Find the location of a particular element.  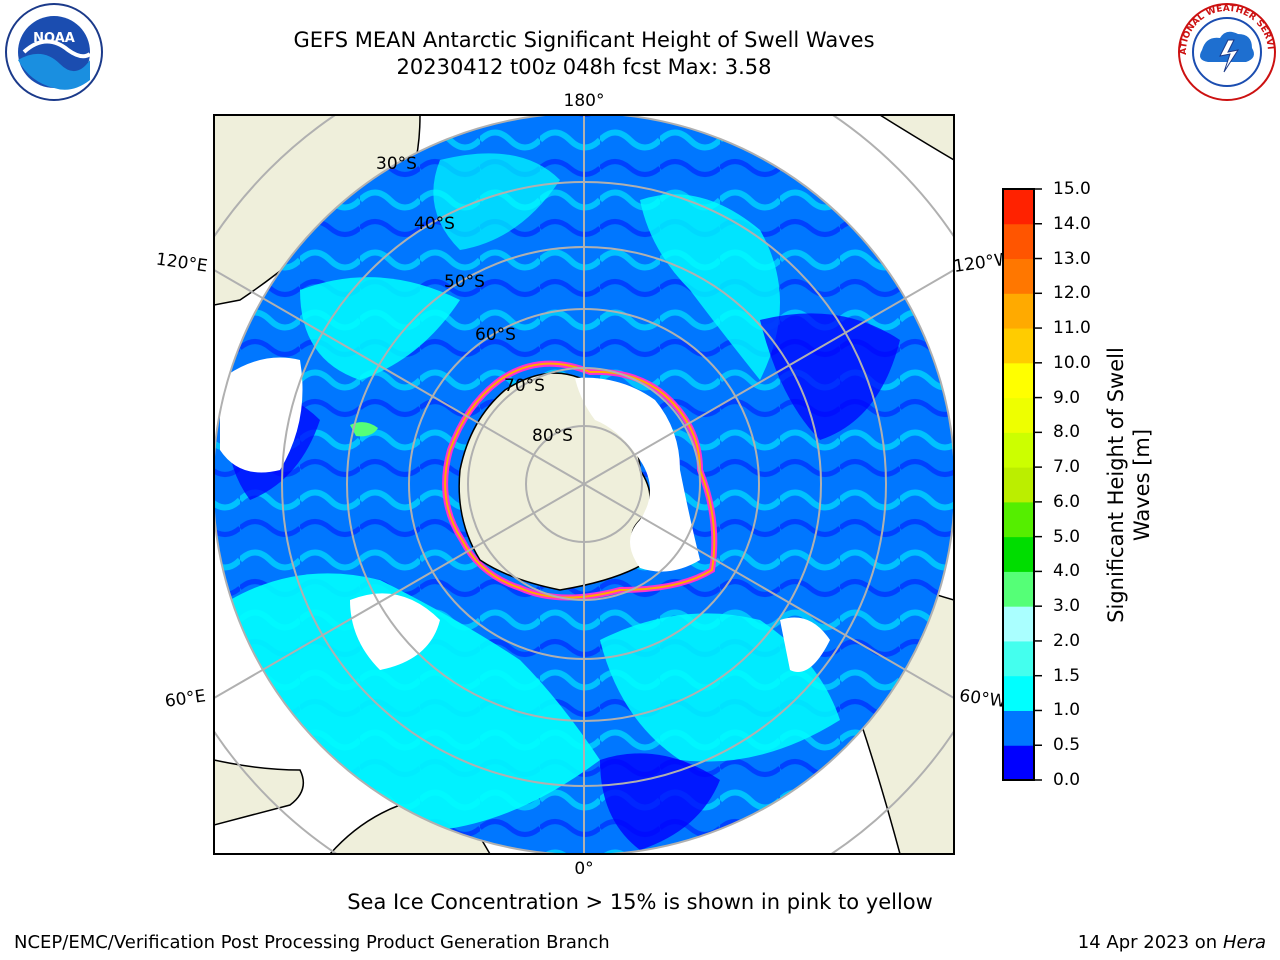

colorbar-label: Significant Height of Swell Waves [m] is located at coordinates (1129, 485).